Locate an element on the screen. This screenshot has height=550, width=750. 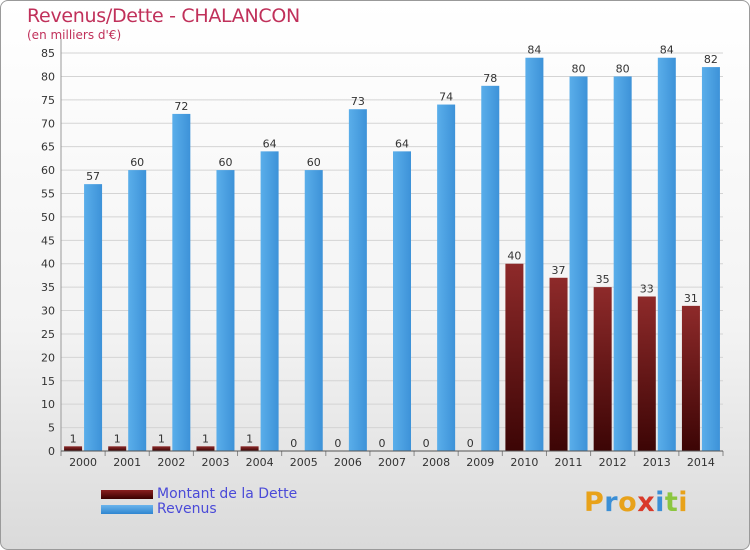
x-tick-label: 2000 is located at coordinates (83, 462).